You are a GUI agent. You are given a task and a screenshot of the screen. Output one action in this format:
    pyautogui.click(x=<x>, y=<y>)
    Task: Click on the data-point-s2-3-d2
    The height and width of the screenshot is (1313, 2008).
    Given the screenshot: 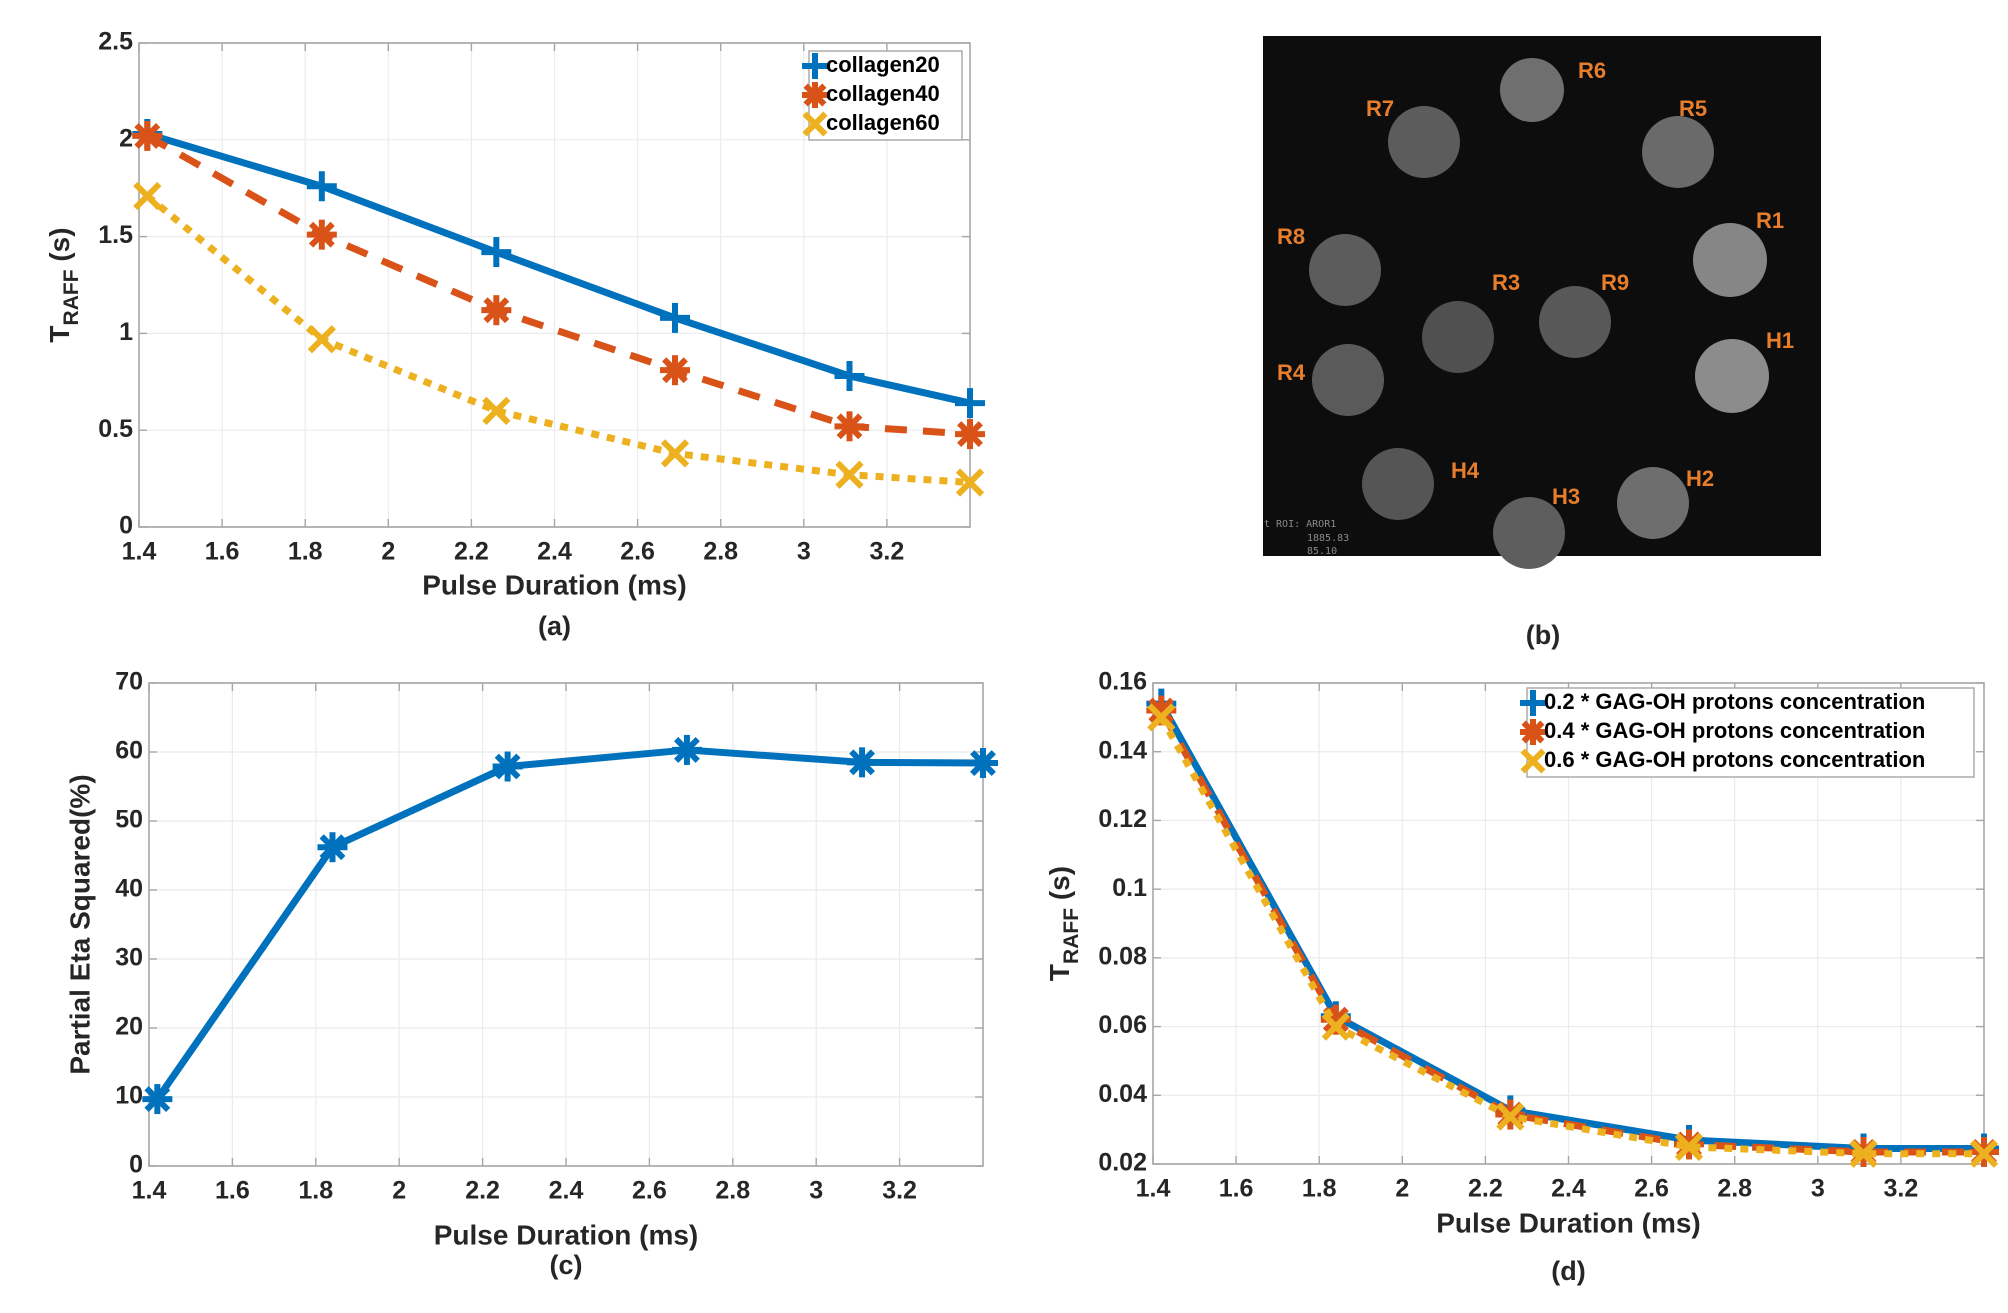 What is the action you would take?
    pyautogui.click(x=1689, y=1146)
    